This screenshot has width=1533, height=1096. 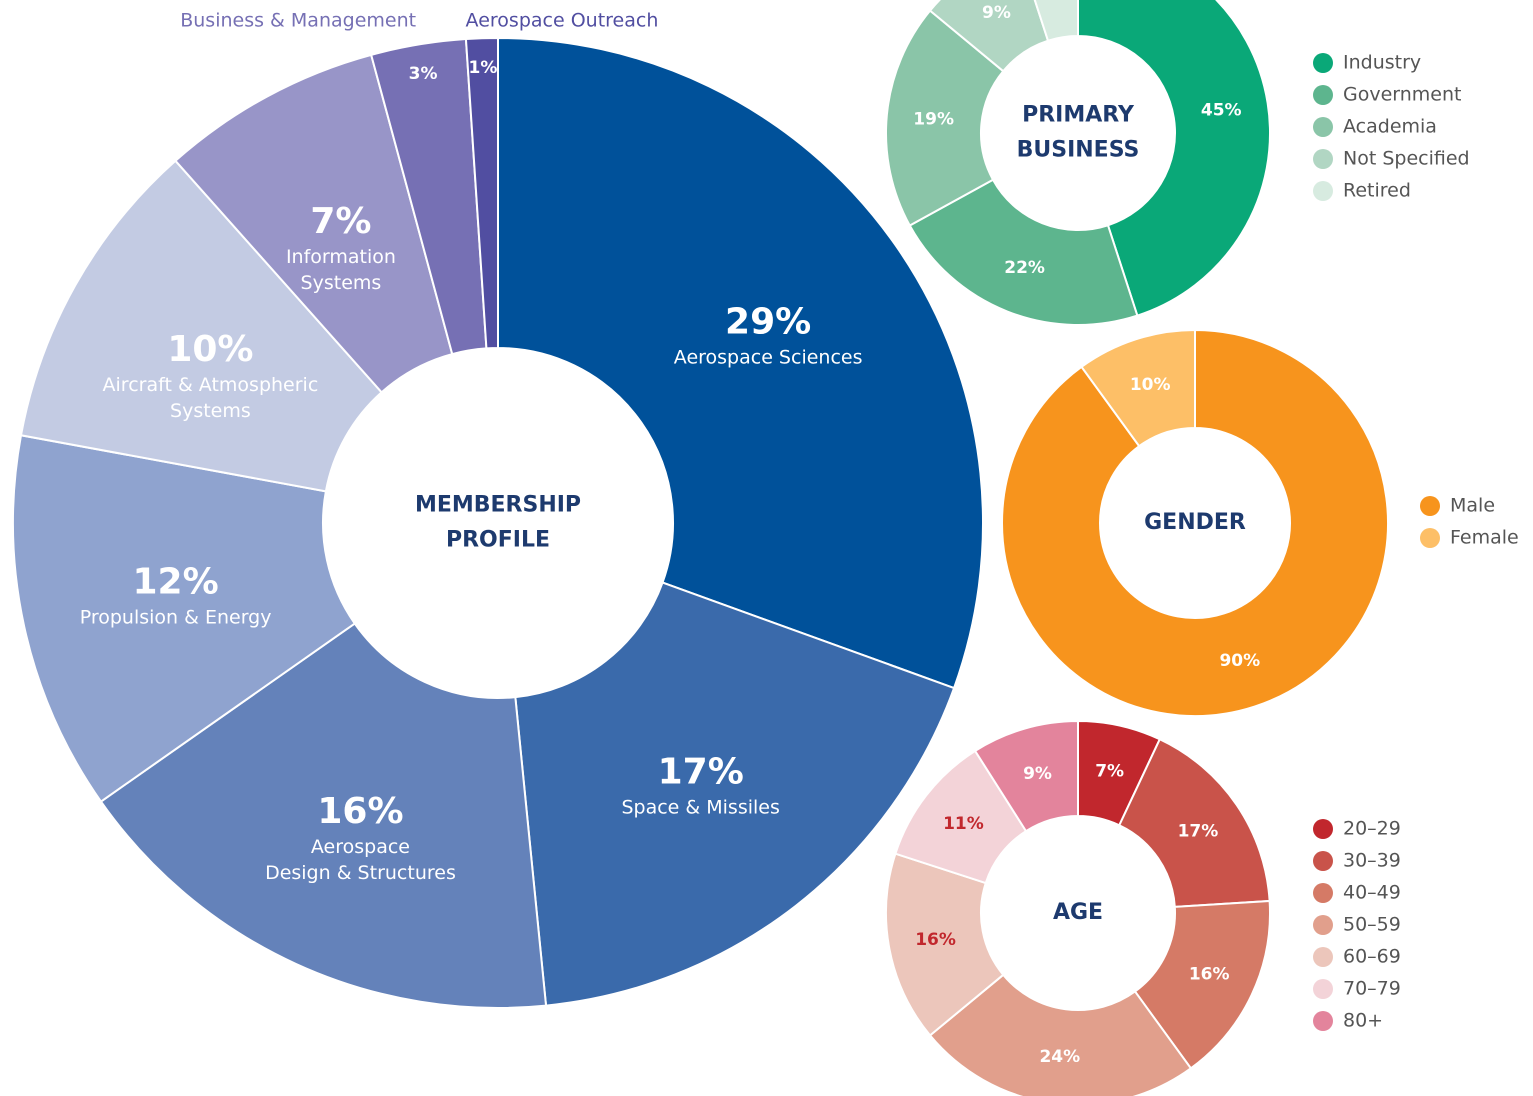 I want to click on category-label: Information Systems, so click(x=341, y=269).